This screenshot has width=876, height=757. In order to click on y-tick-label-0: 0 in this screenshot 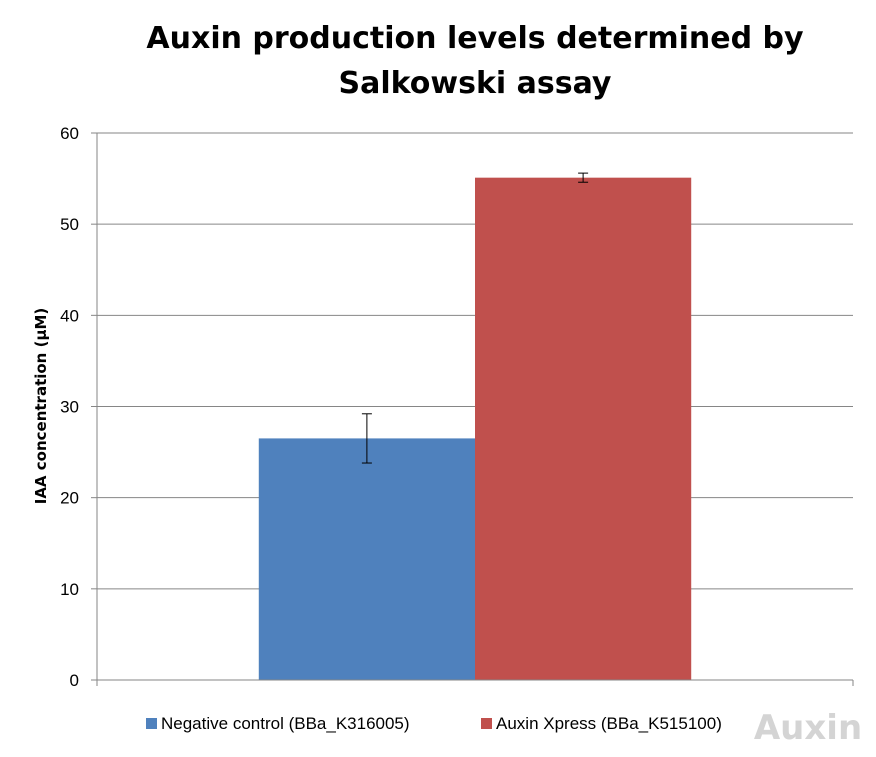, I will do `click(74, 680)`.